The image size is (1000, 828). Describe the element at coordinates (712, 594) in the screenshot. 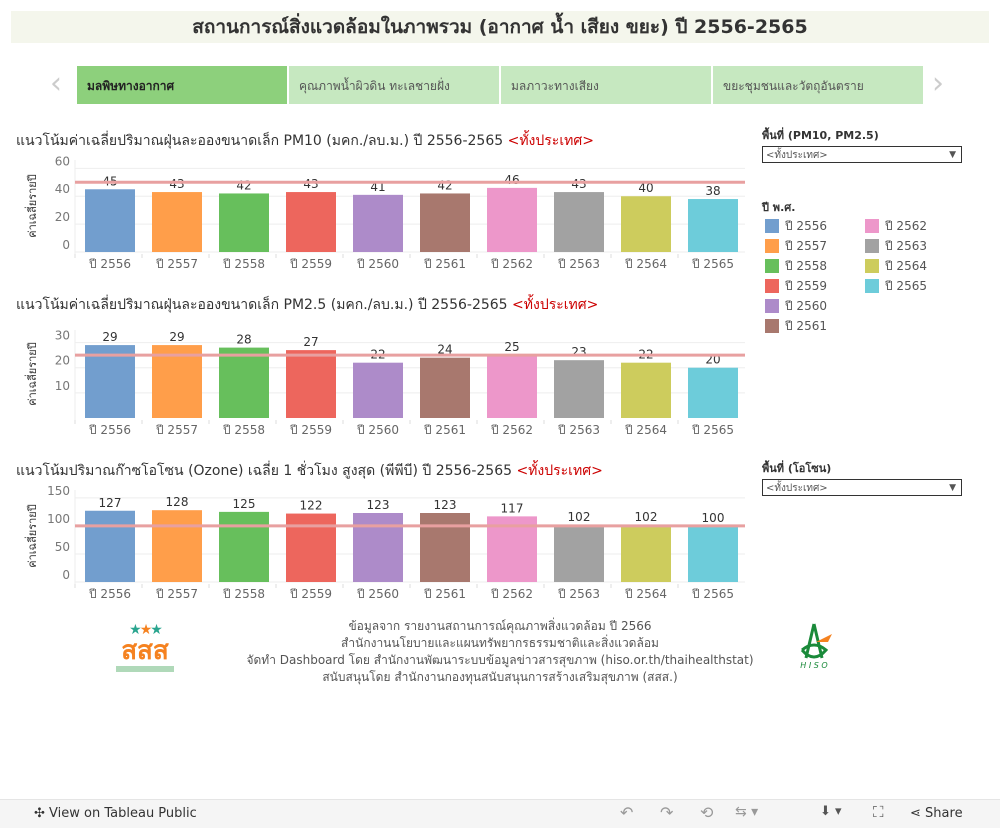

I see `x-tick-label: ปี 2565` at that location.